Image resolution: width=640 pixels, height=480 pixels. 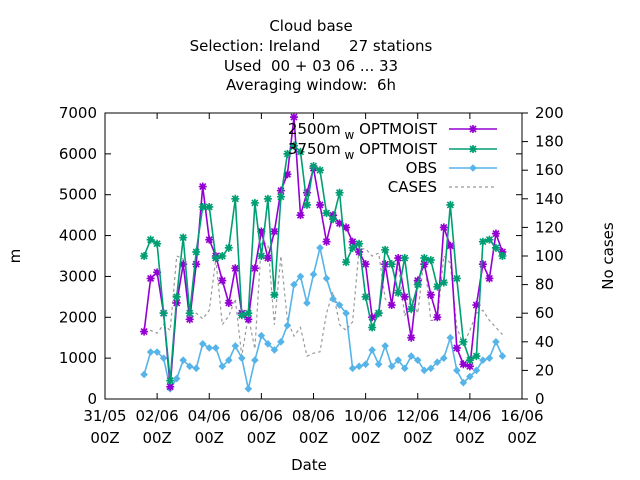 I want to click on y2-axis-label: No cases, so click(x=608, y=256).